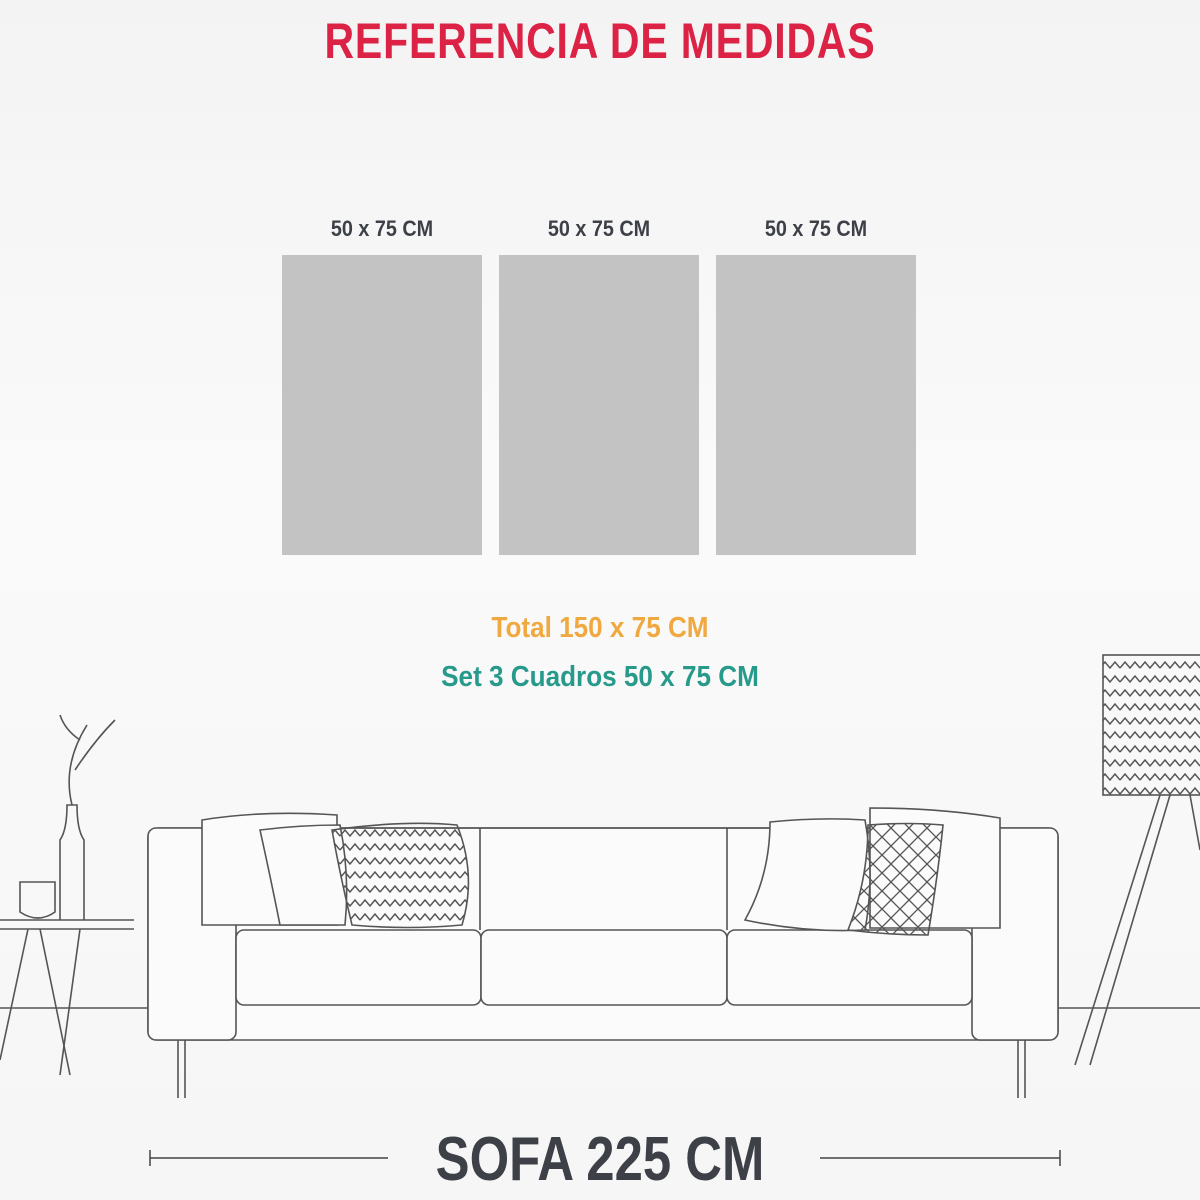  Describe the element at coordinates (1137, 860) in the screenshot. I see `floor-lamp` at that location.